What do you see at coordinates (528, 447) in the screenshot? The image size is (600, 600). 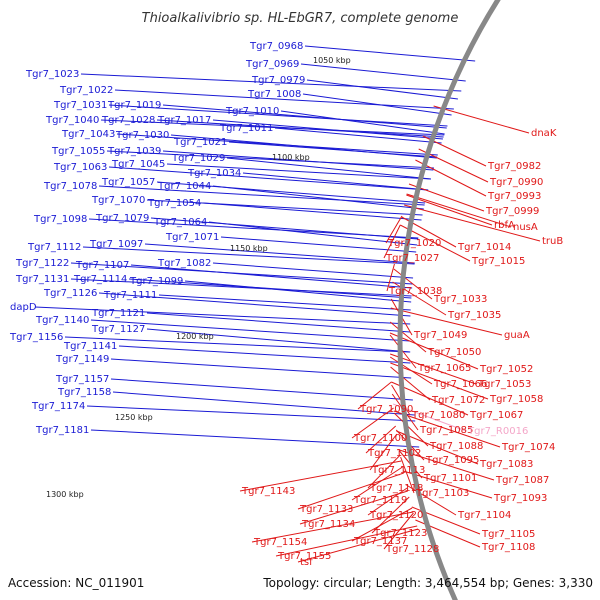 I see `gene-label: Tgr7_1074` at bounding box center [528, 447].